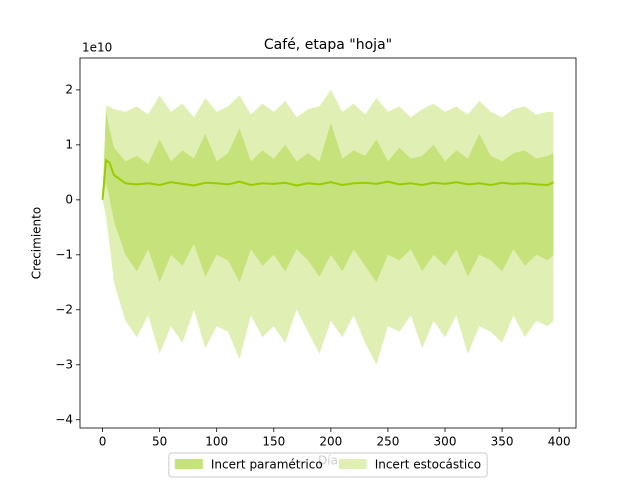 The width and height of the screenshot is (640, 480). What do you see at coordinates (502, 442) in the screenshot?
I see `x-tick-label: 350` at bounding box center [502, 442].